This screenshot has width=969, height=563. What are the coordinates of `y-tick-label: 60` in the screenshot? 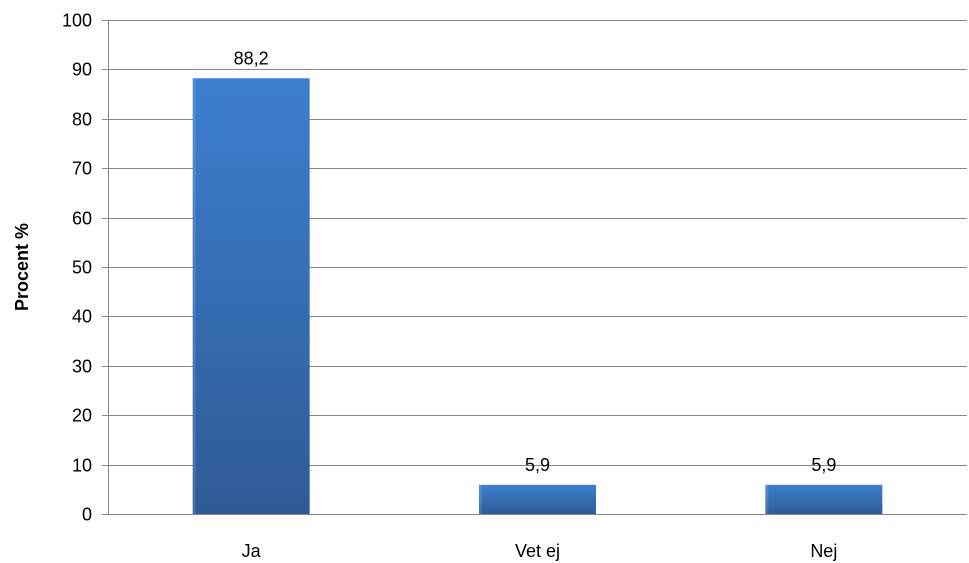 It's located at (82, 219).